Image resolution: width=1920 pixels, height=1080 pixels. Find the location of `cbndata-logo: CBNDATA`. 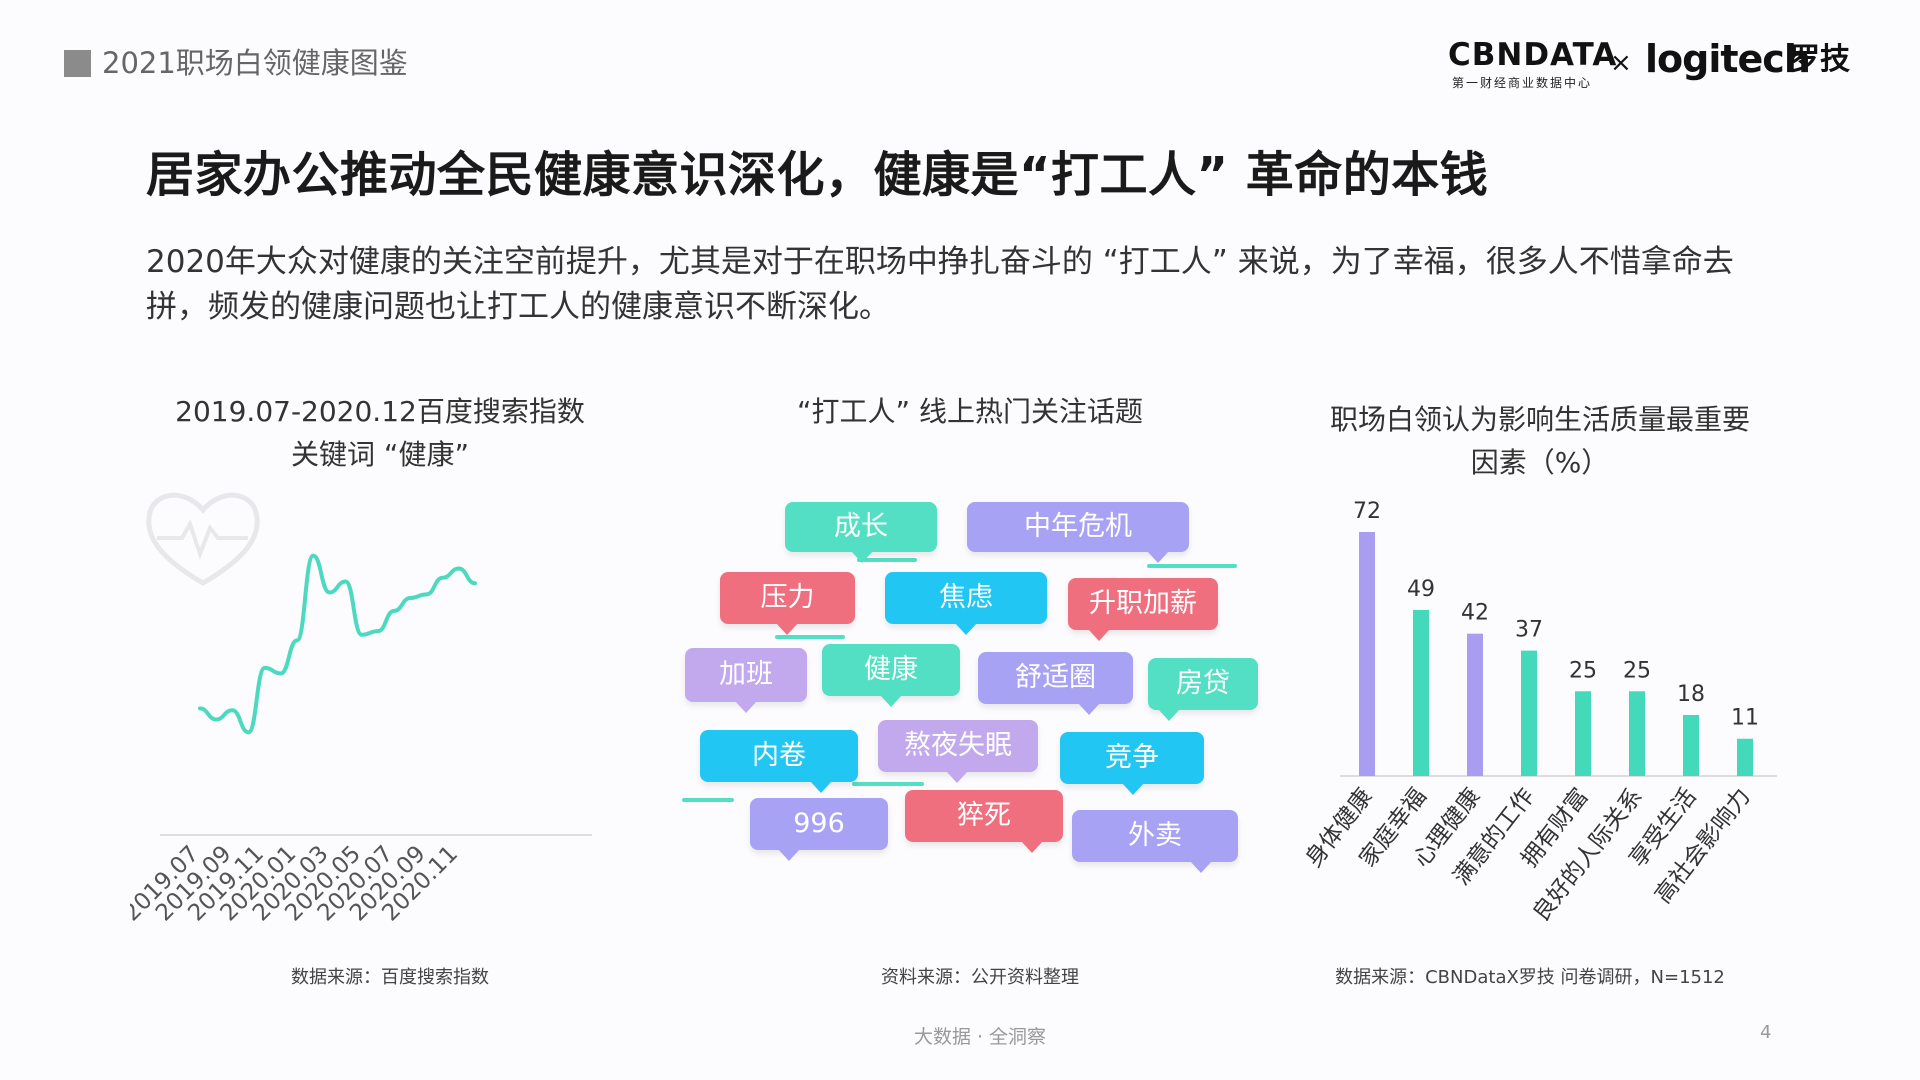

cbndata-logo: CBNDATA is located at coordinates (1533, 55).